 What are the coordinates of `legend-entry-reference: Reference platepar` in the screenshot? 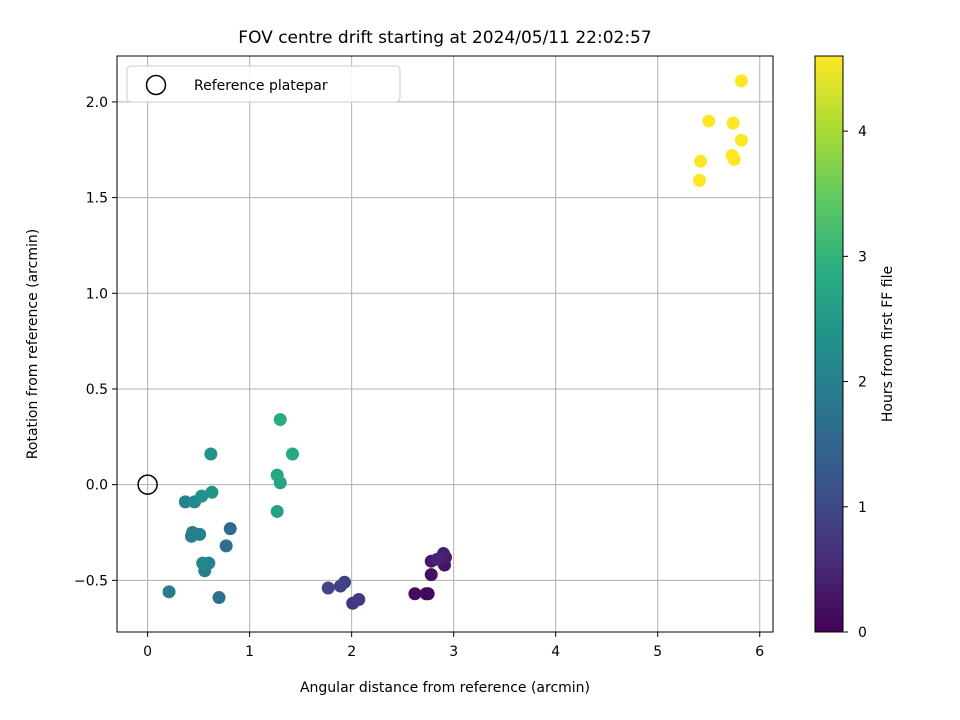 It's located at (261, 86).